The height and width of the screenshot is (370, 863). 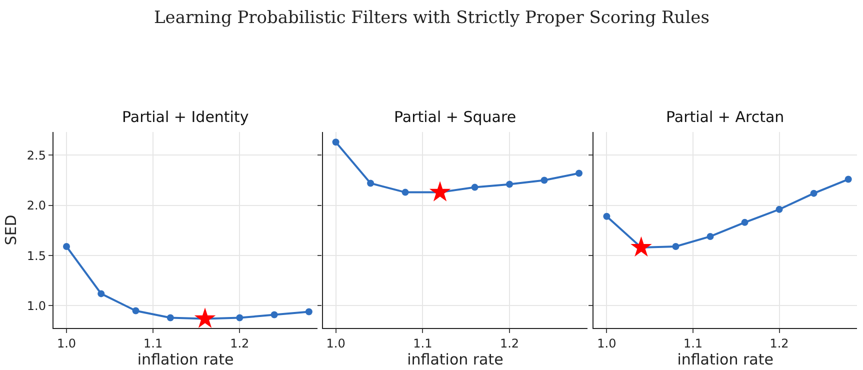 What do you see at coordinates (11, 230) in the screenshot?
I see `y-axis-title: SED` at bounding box center [11, 230].